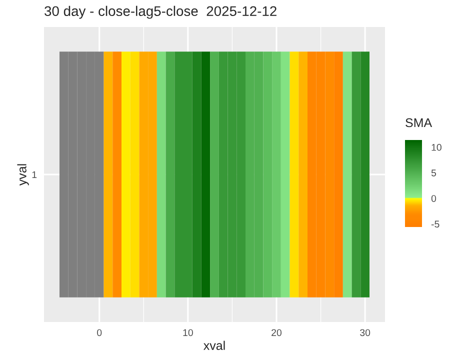  I want to click on x-axis-title: xval, so click(214, 345).